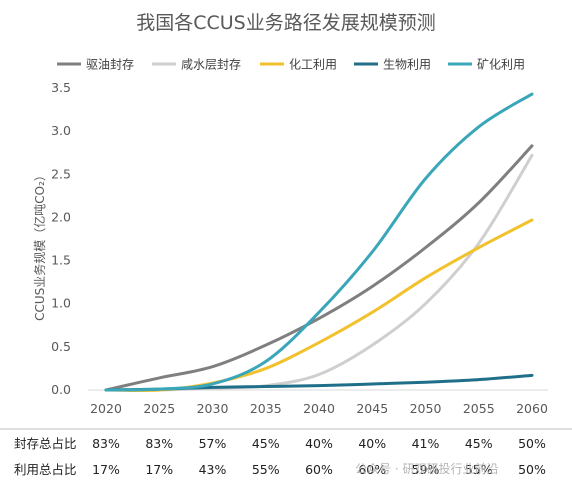 This screenshot has height=494, width=572. Describe the element at coordinates (39, 245) in the screenshot. I see `y-axis-label: CCUS业务规模（亿吨CO₂）` at that location.